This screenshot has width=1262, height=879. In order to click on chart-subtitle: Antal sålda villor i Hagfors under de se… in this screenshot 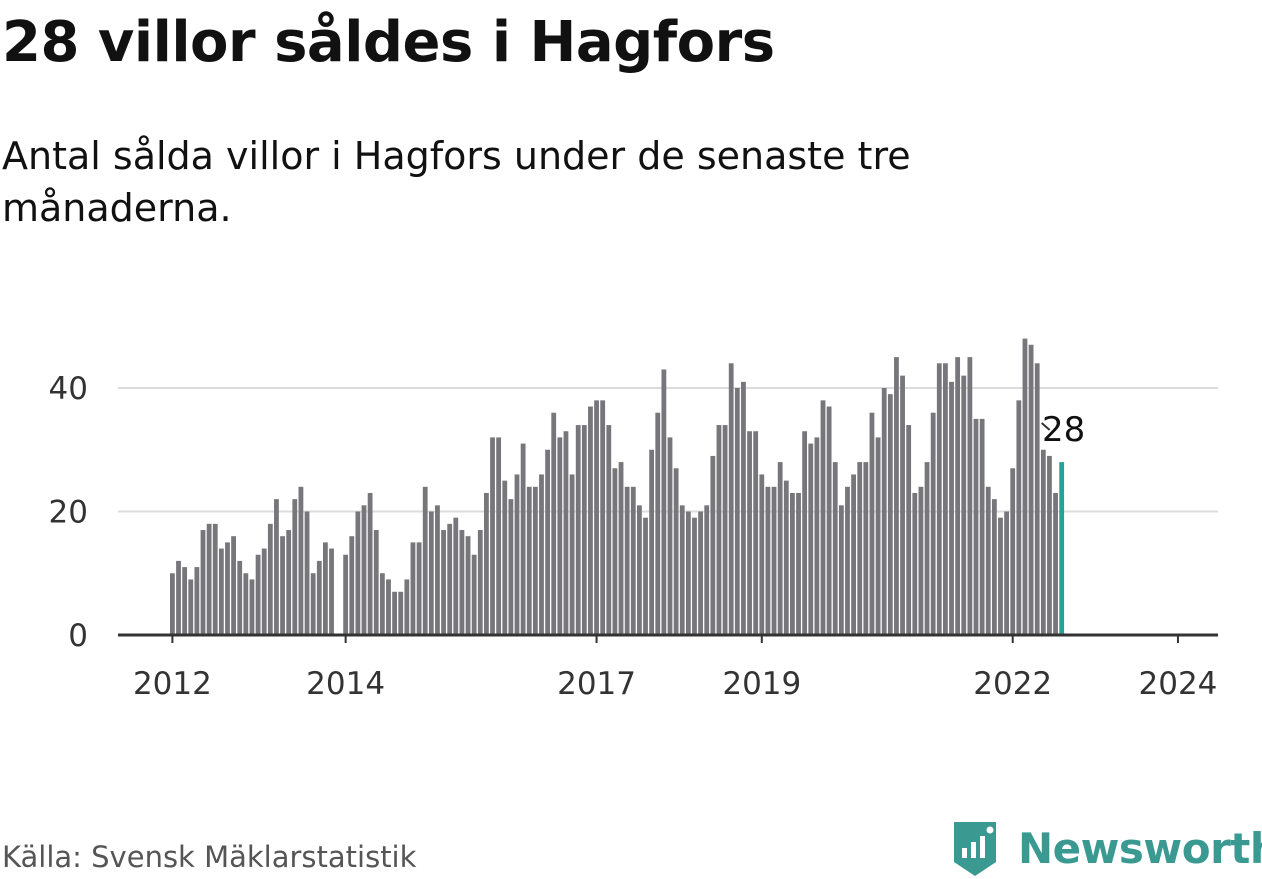, I will do `click(456, 182)`.